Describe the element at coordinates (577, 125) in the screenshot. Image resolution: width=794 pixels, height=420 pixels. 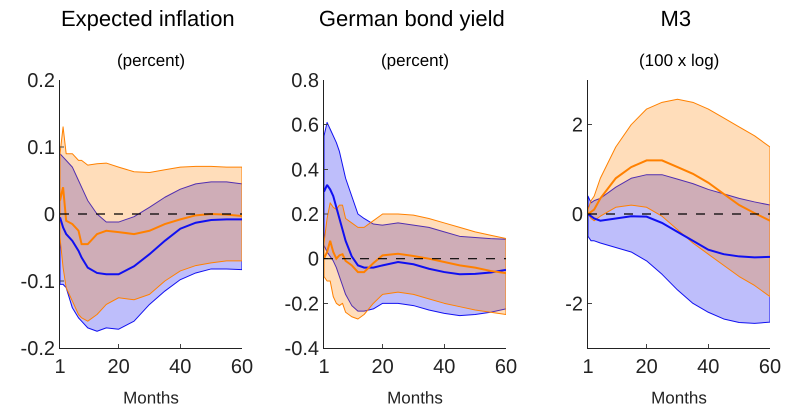
I see `y-tick-label: 2` at that location.